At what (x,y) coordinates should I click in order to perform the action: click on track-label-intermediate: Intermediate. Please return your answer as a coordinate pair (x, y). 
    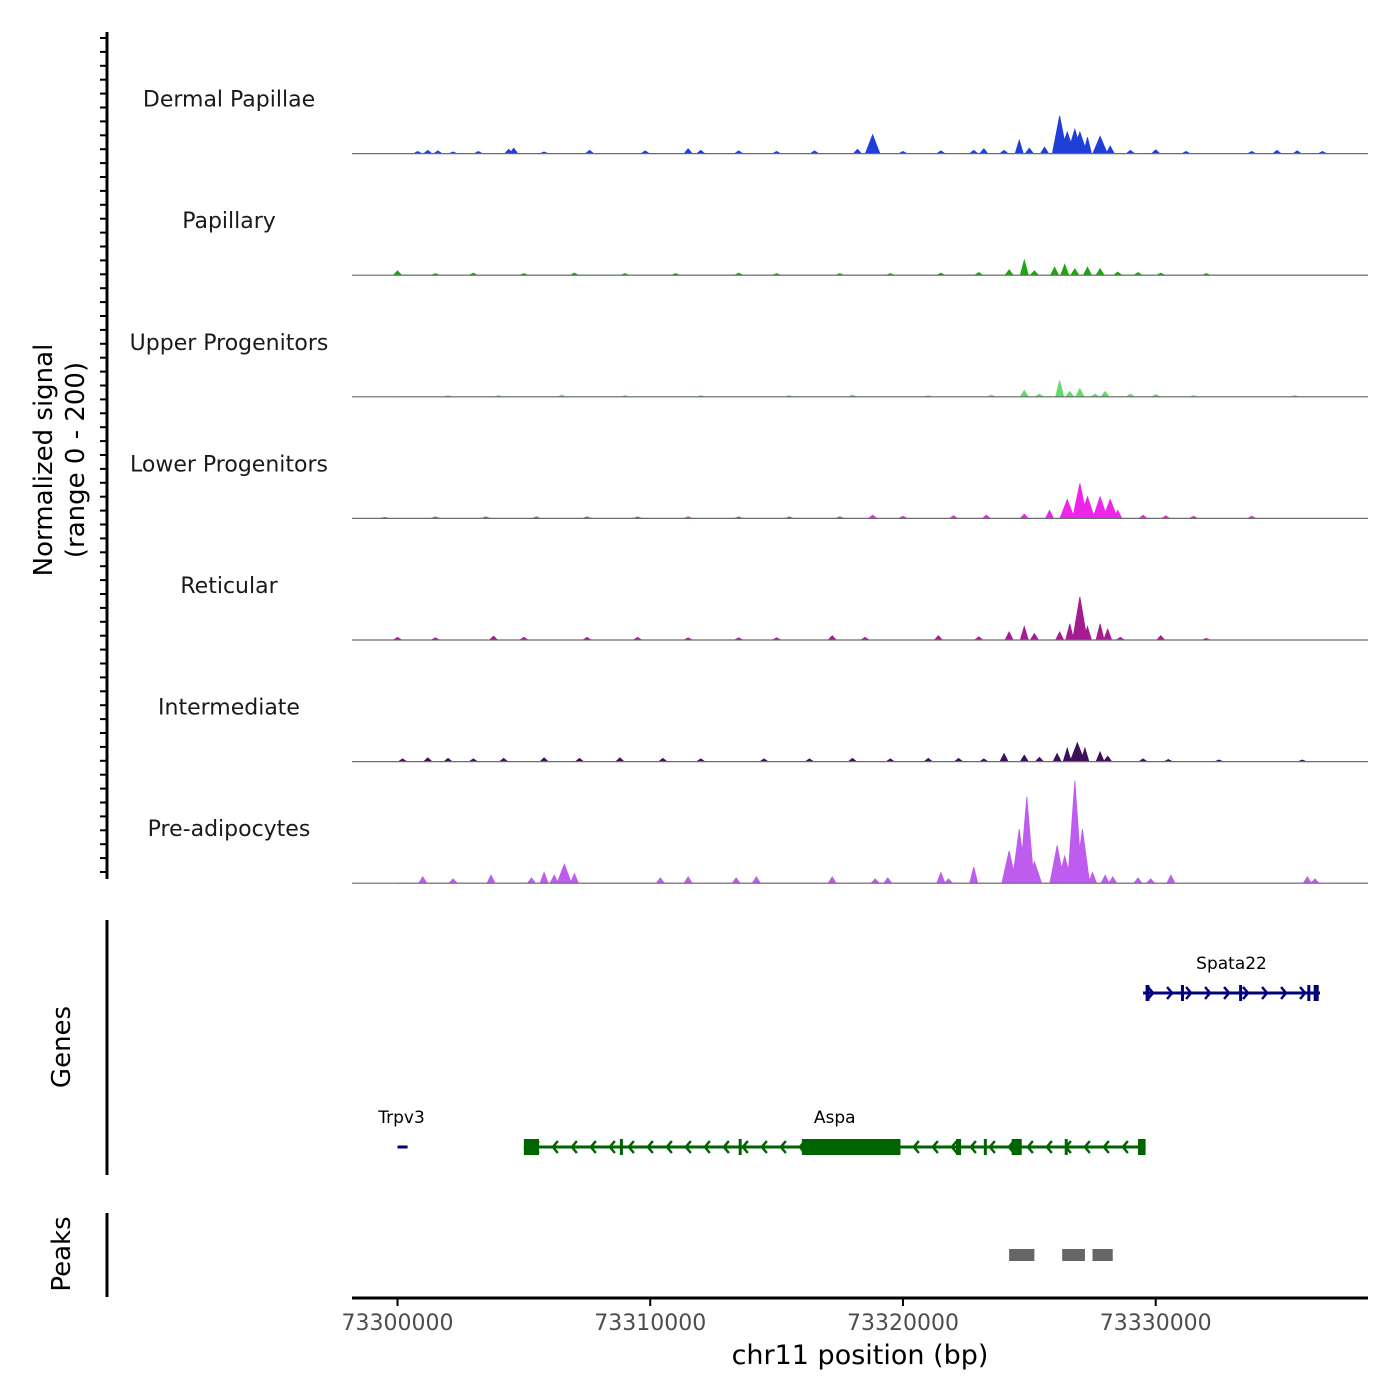
    Looking at the image, I should click on (229, 708).